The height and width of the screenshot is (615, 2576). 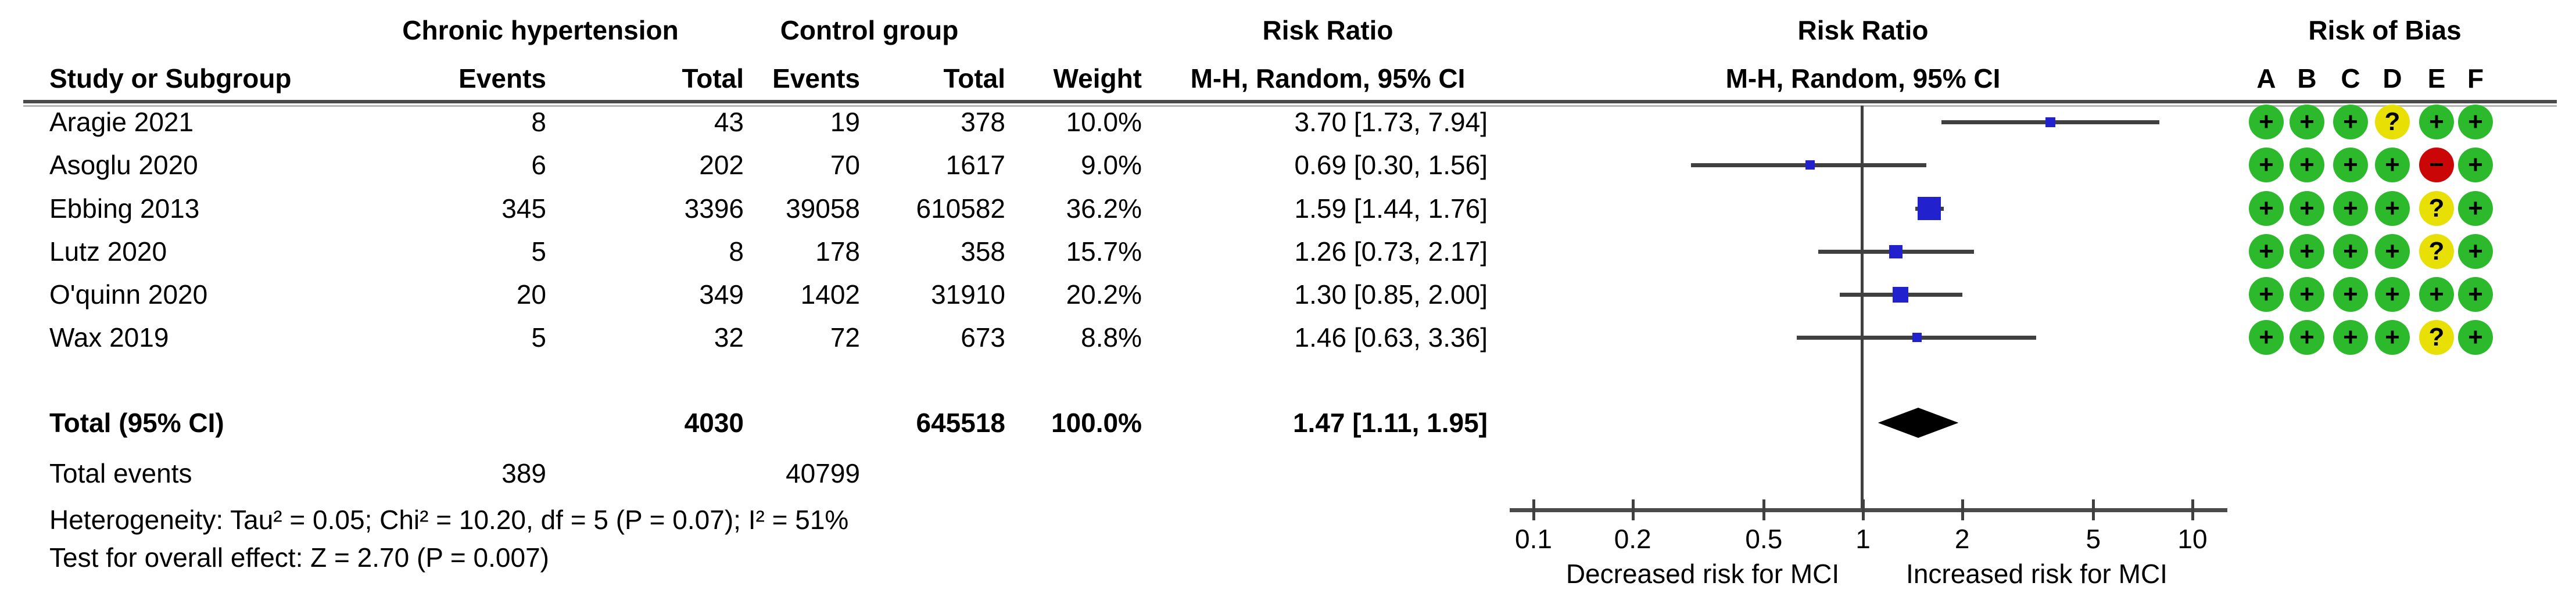 What do you see at coordinates (823, 473) in the screenshot?
I see `total-events-control: 40799` at bounding box center [823, 473].